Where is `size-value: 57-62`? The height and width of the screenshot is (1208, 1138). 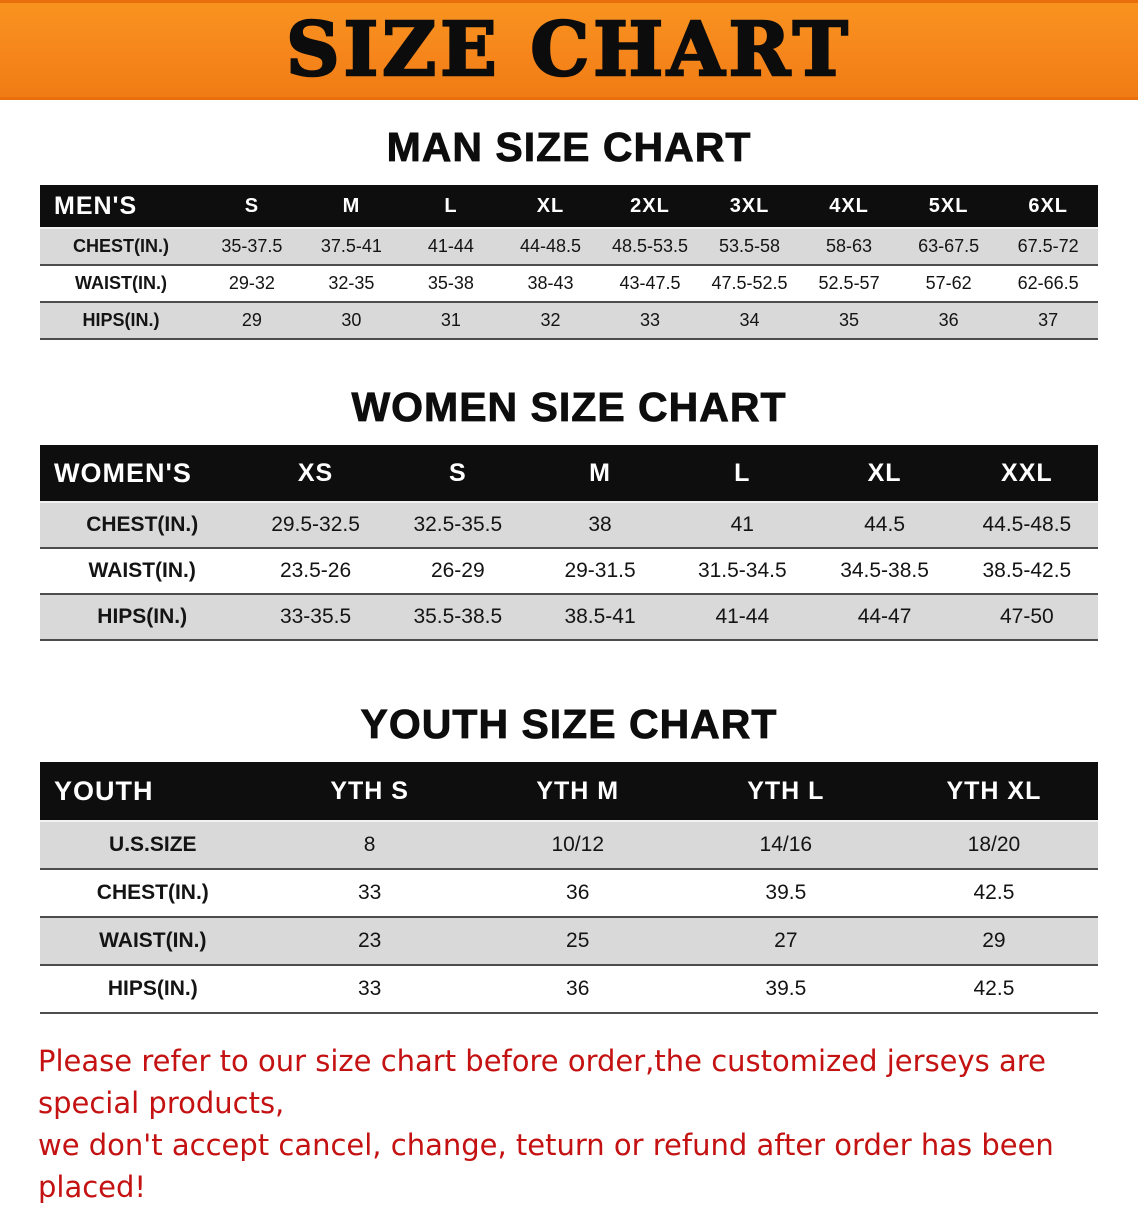 size-value: 57-62 is located at coordinates (948, 283).